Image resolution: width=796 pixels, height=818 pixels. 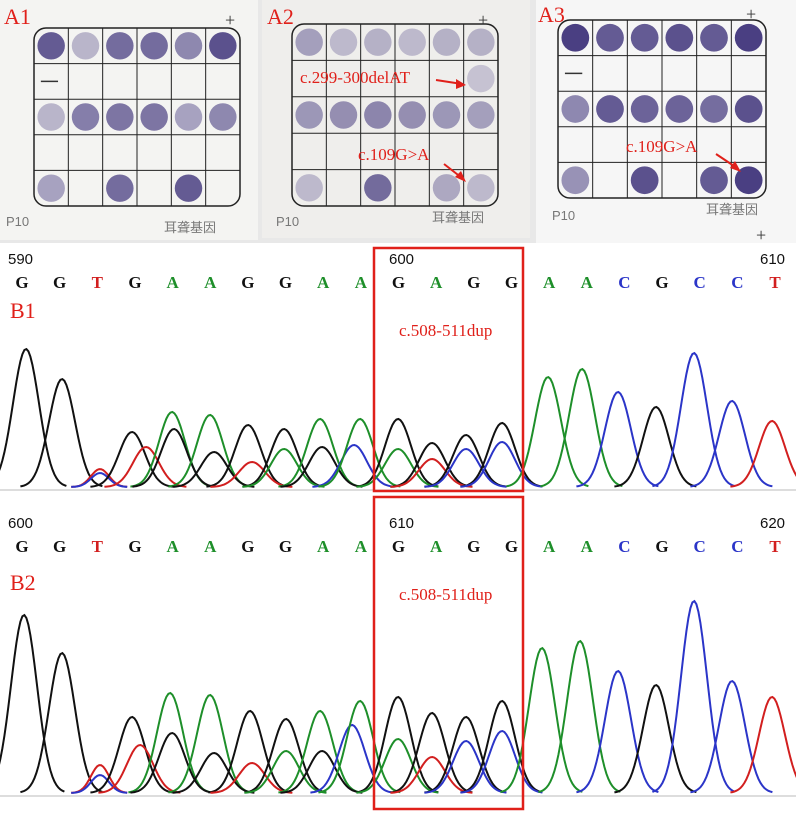 I want to click on strip-a2-footer-right: 耳聋基因, so click(x=458, y=217).